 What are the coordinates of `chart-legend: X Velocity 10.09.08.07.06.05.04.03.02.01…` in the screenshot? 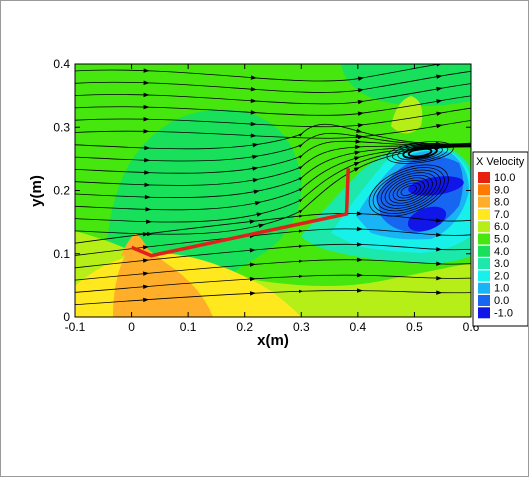 It's located at (500, 239).